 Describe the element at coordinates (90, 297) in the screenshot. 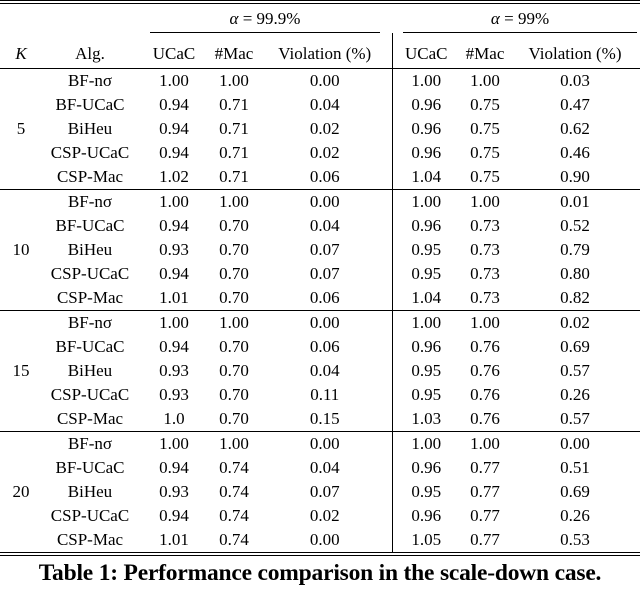

I see `alg-label: CSP-Mac` at that location.